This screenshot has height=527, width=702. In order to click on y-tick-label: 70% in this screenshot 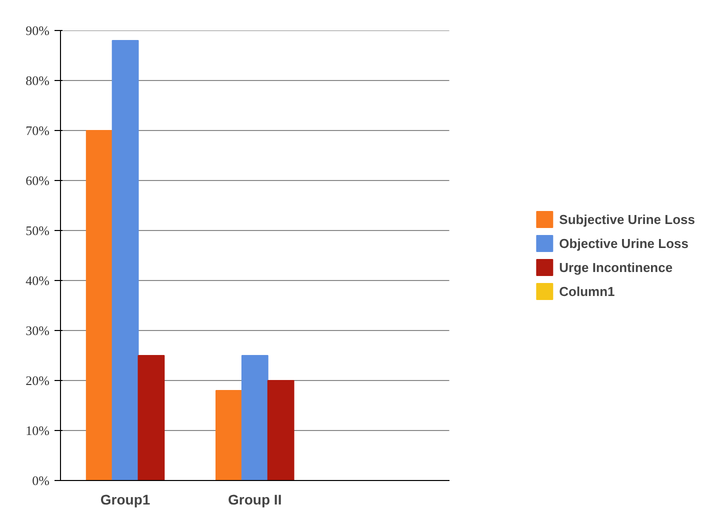, I will do `click(38, 130)`.